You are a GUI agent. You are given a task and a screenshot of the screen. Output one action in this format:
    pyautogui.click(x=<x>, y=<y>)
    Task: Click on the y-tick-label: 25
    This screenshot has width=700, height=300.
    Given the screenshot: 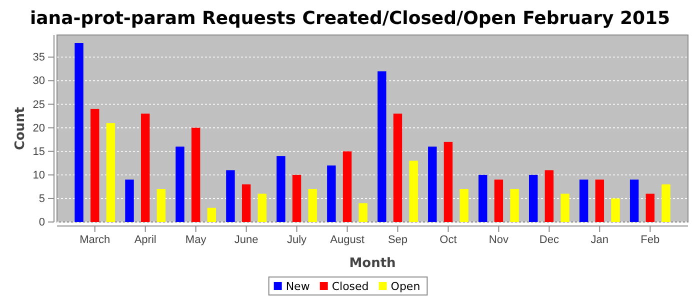 What is the action you would take?
    pyautogui.click(x=38, y=104)
    